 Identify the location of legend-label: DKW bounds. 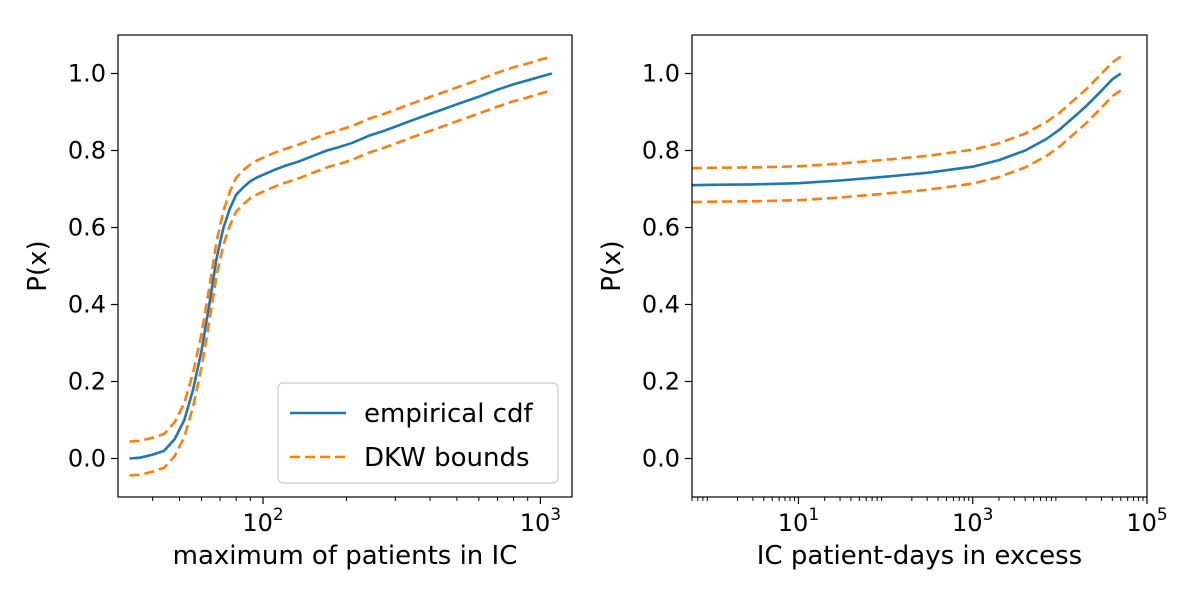
(447, 458).